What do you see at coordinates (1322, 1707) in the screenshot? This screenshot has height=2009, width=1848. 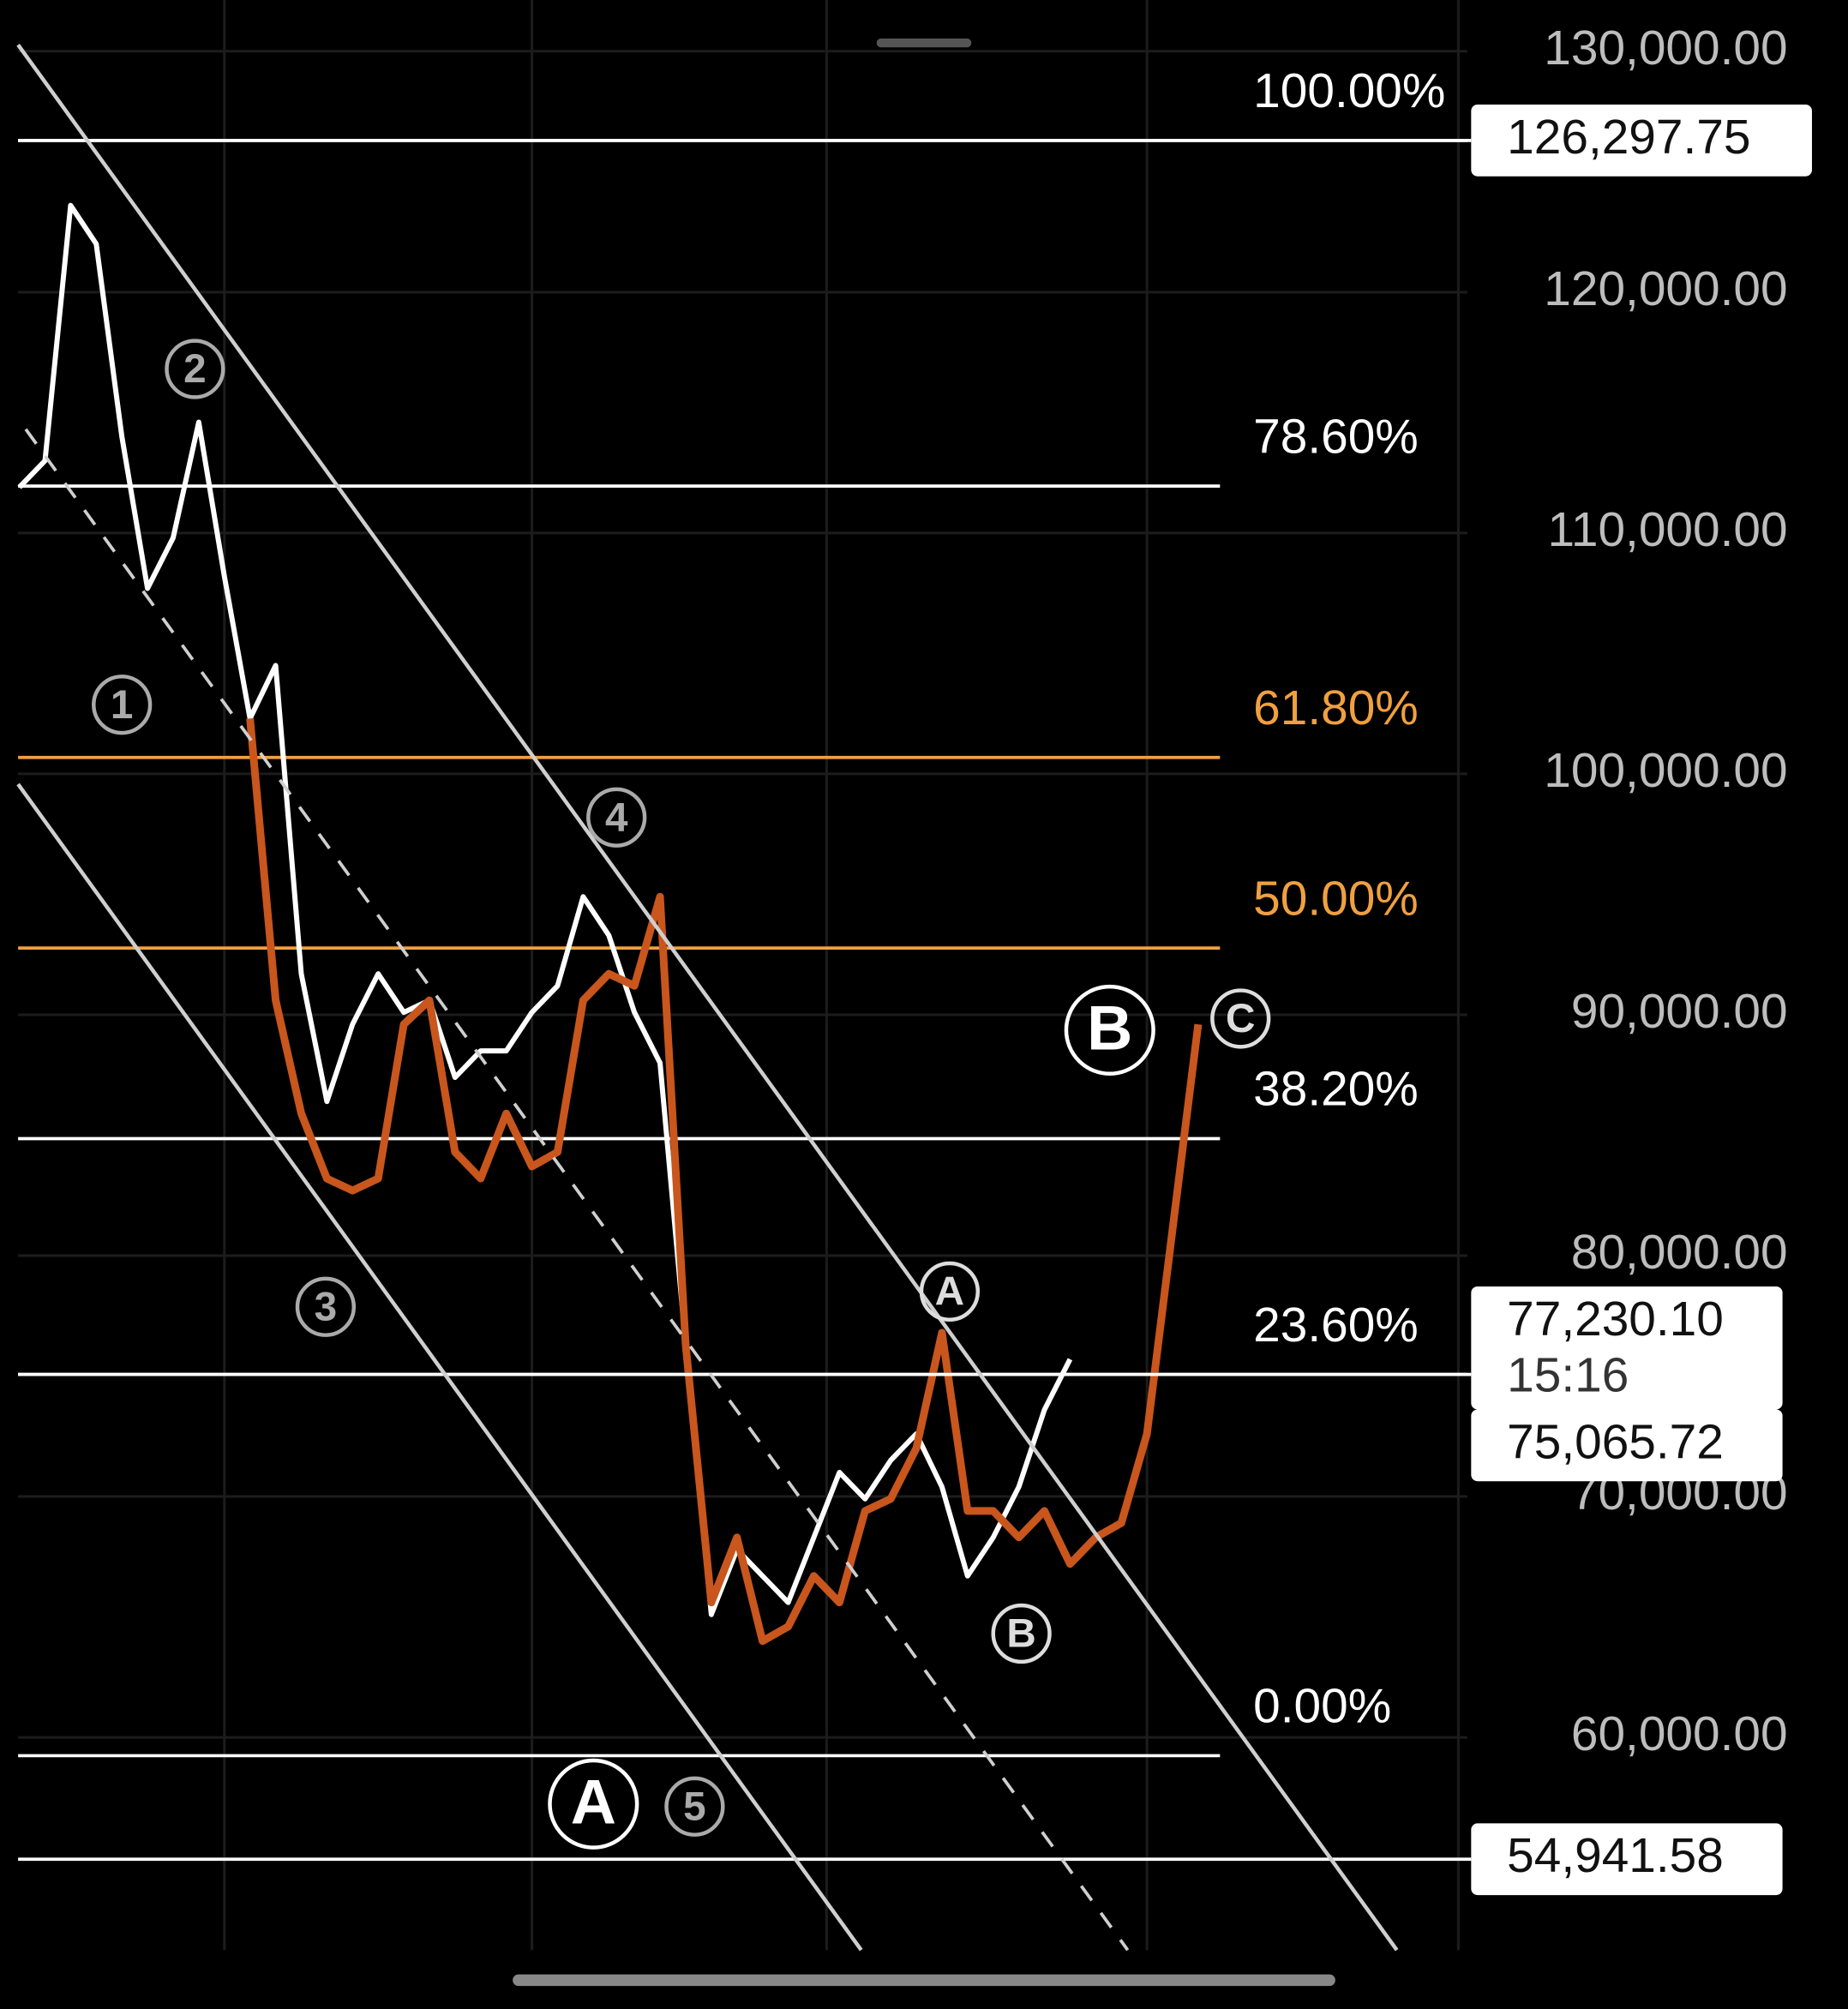 I see `fib-label: 0.00%` at bounding box center [1322, 1707].